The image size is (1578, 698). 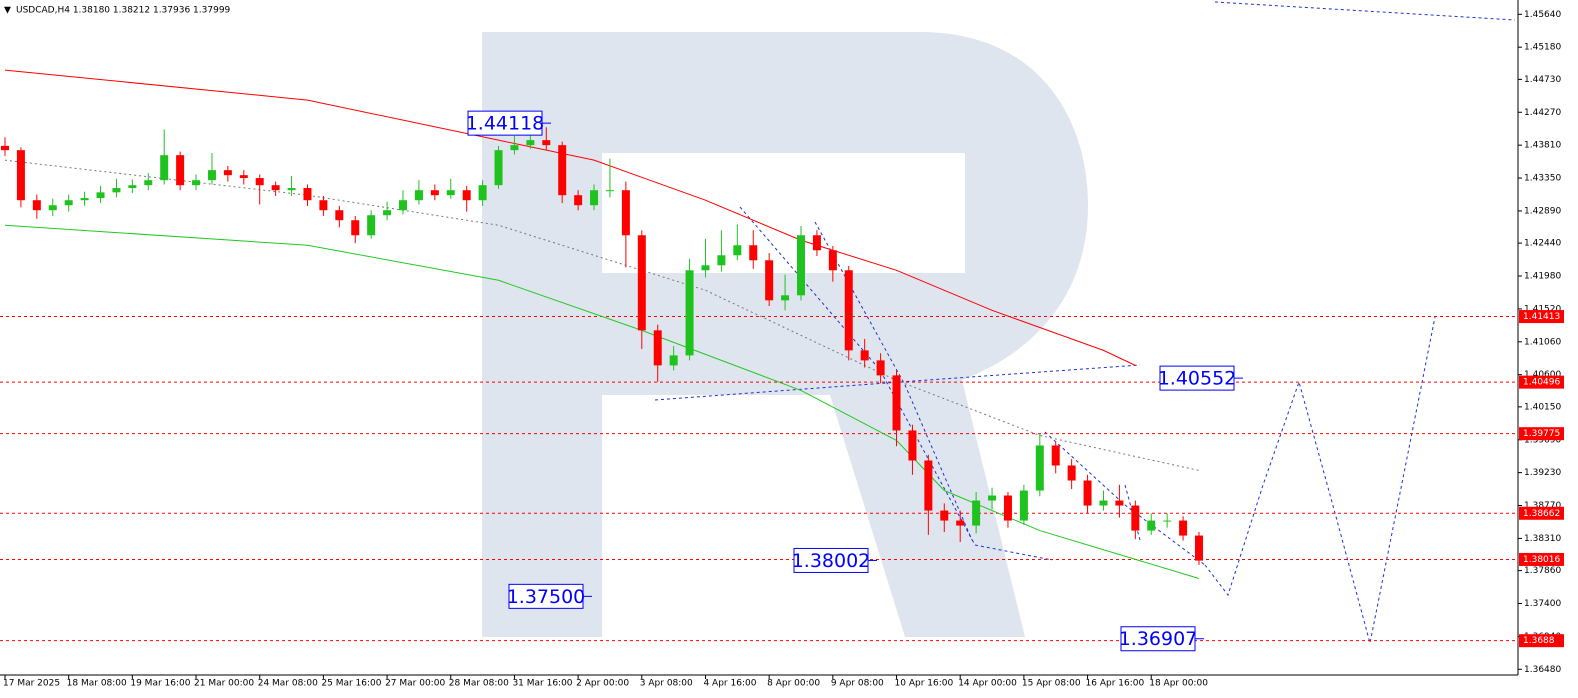 I want to click on y-tick-label: 1.41980, so click(x=1542, y=277).